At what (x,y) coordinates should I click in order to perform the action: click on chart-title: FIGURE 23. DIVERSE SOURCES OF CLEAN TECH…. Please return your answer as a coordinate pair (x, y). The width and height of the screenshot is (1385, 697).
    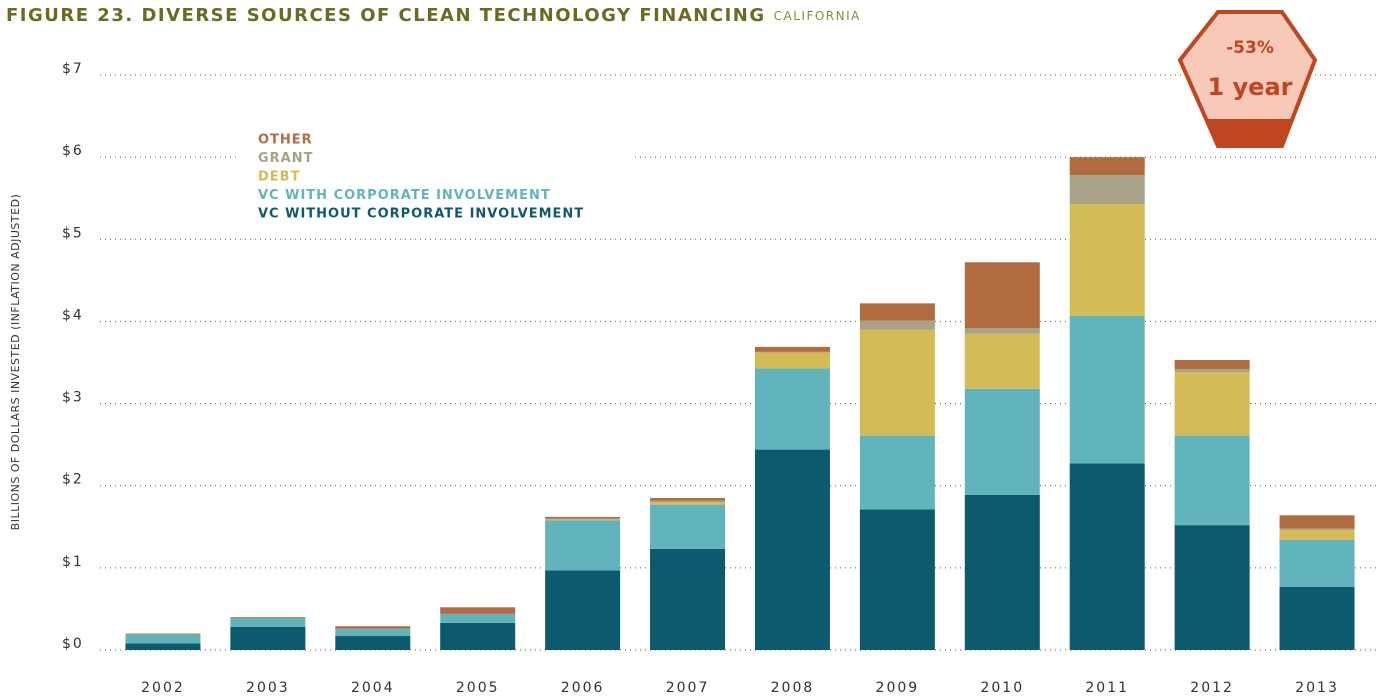
    Looking at the image, I should click on (433, 15).